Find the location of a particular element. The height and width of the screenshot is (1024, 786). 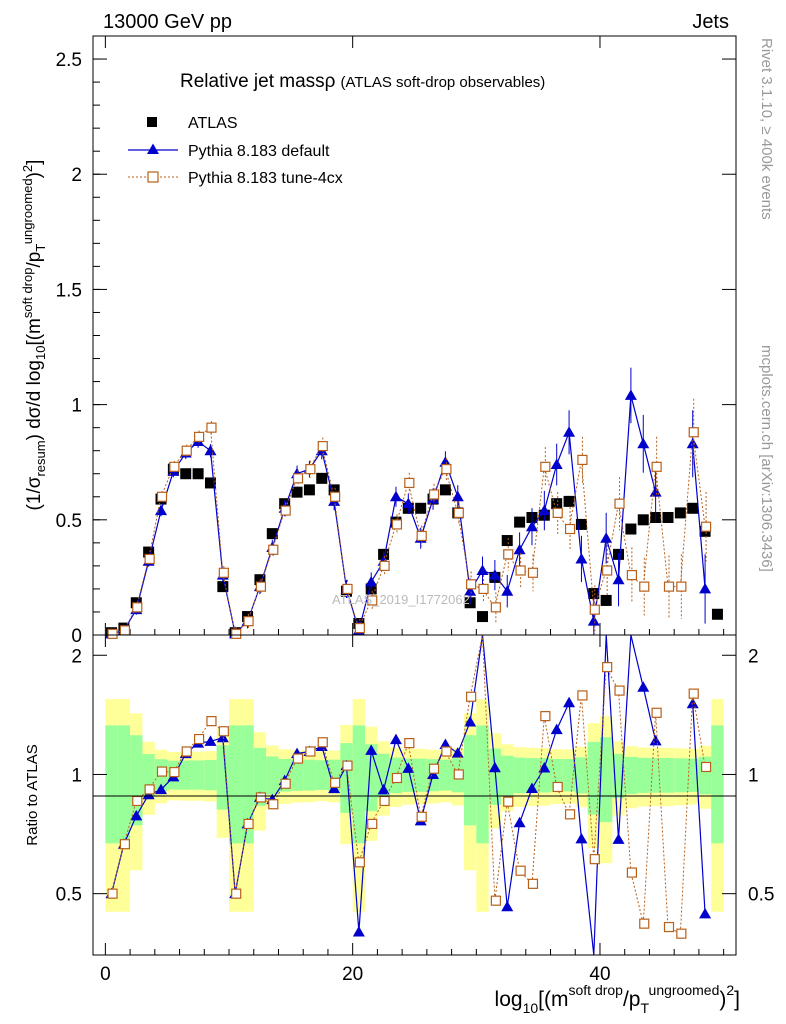

chart-subtitle: (ATLAS soft-drop observables) is located at coordinates (442, 82).